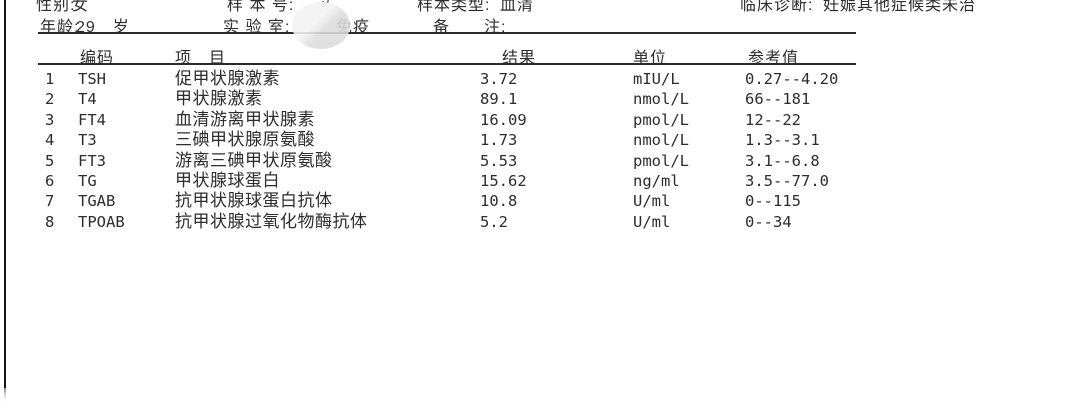  Describe the element at coordinates (447, 64) in the screenshot. I see `header-divider-bottom` at that location.